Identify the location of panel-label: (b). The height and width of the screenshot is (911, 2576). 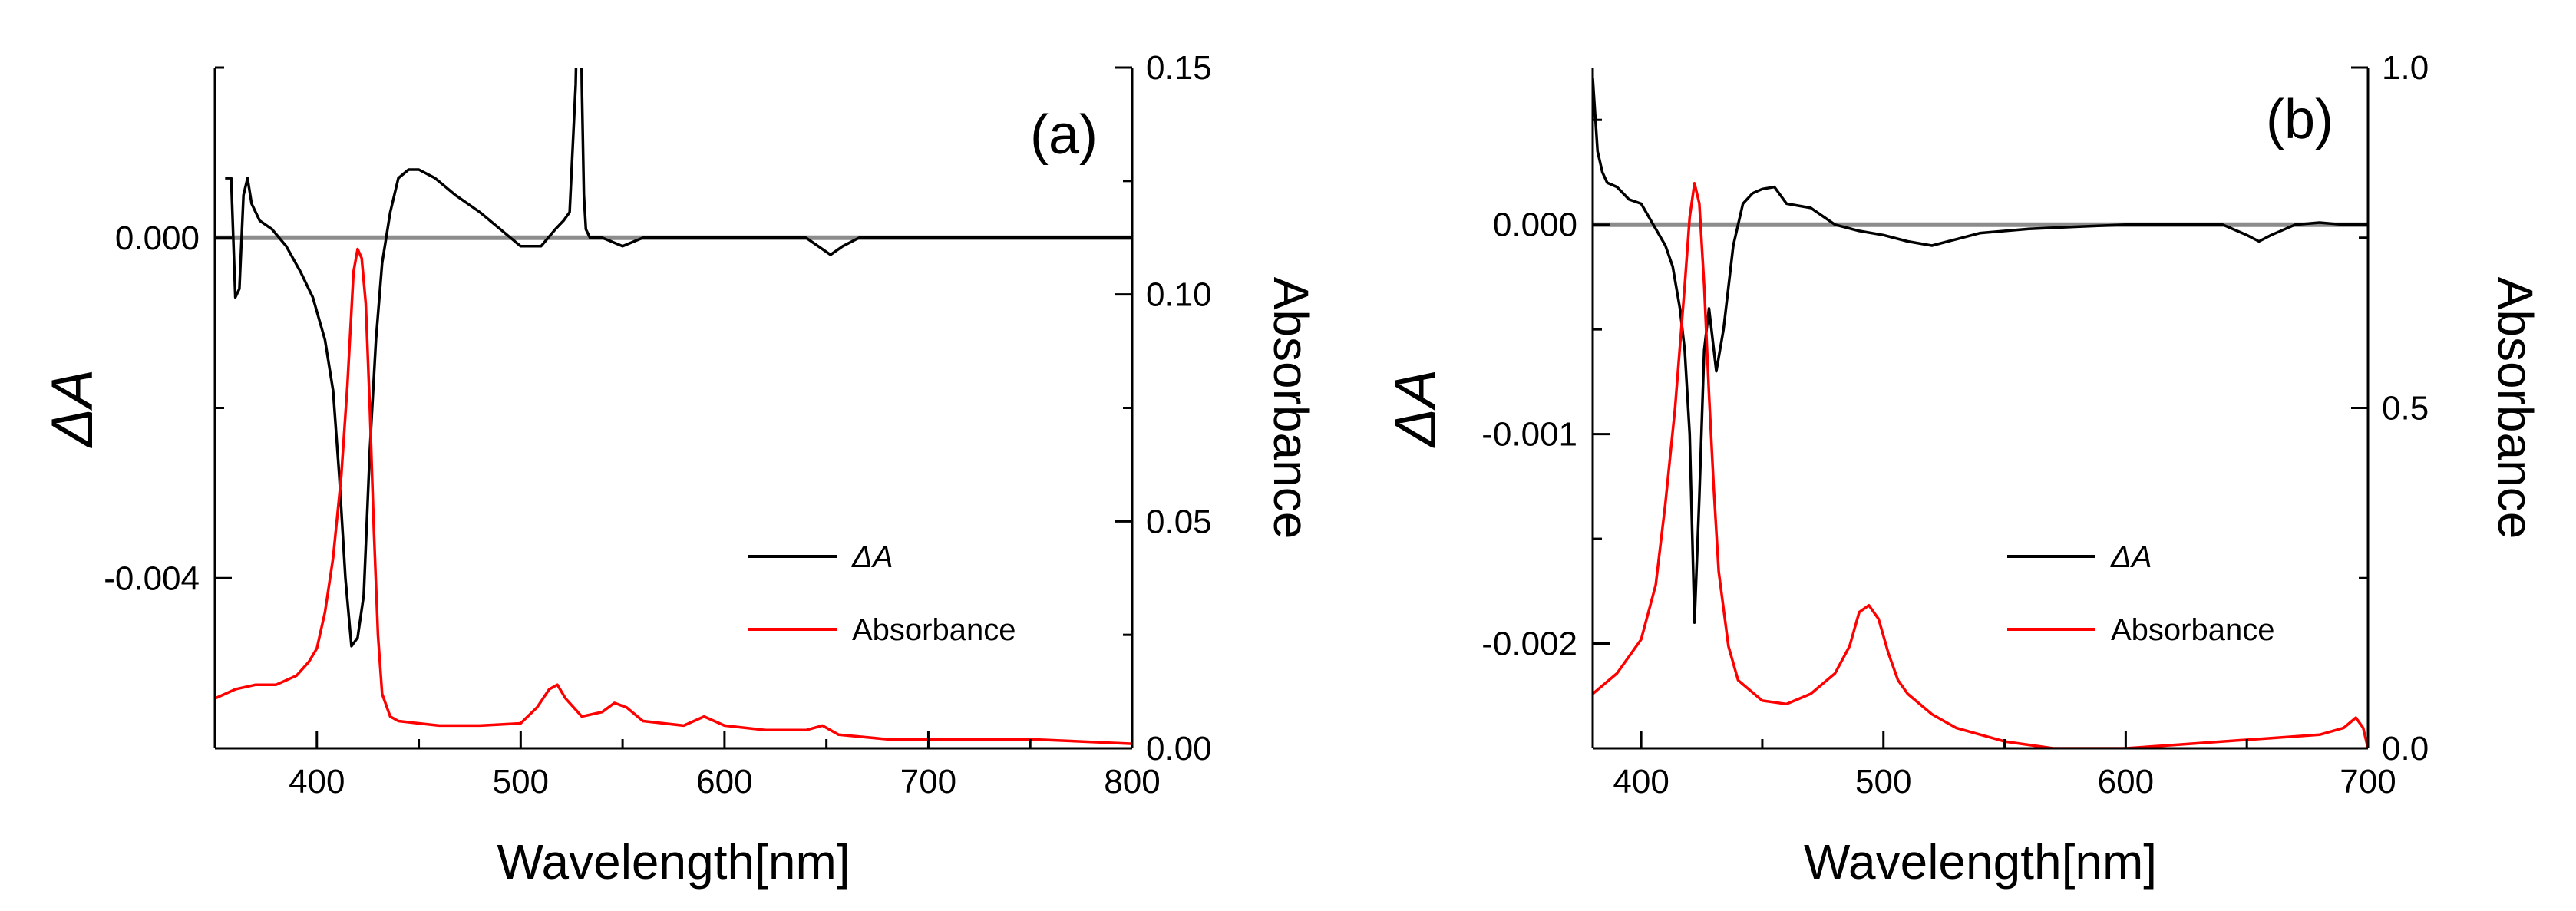
(2299, 119).